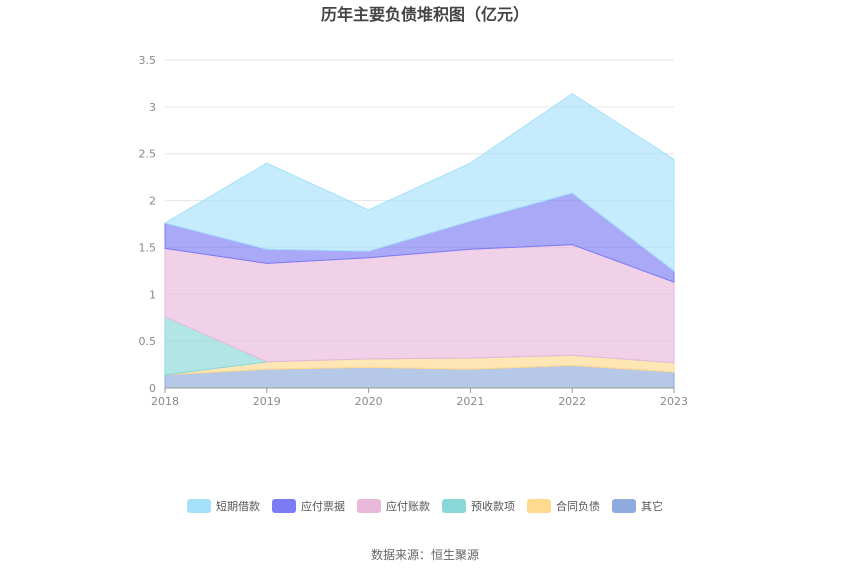 Image resolution: width=850 pixels, height=575 pixels. Describe the element at coordinates (369, 401) in the screenshot. I see `x-tick-label: 2020` at that location.